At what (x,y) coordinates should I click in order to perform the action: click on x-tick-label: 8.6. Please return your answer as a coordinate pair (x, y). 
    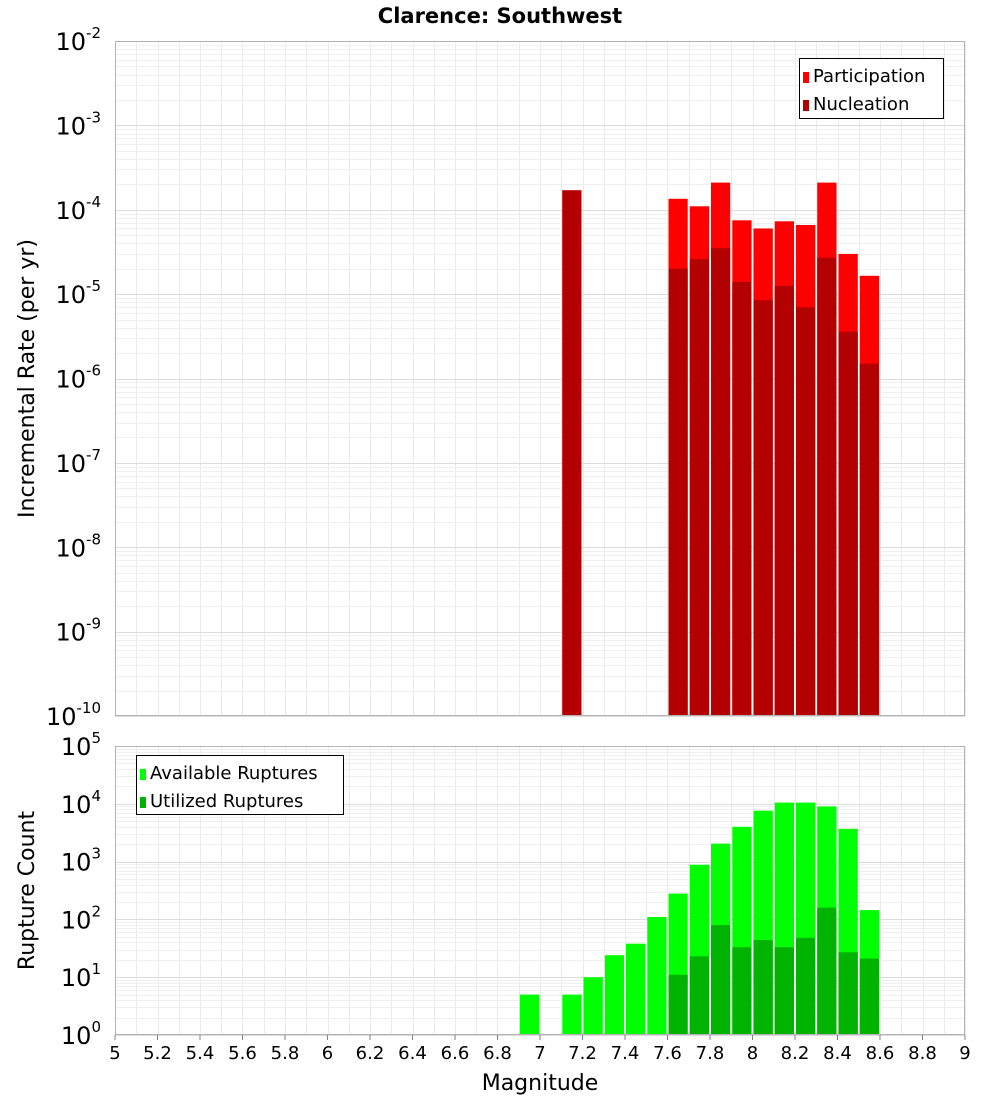
    Looking at the image, I should click on (880, 1053).